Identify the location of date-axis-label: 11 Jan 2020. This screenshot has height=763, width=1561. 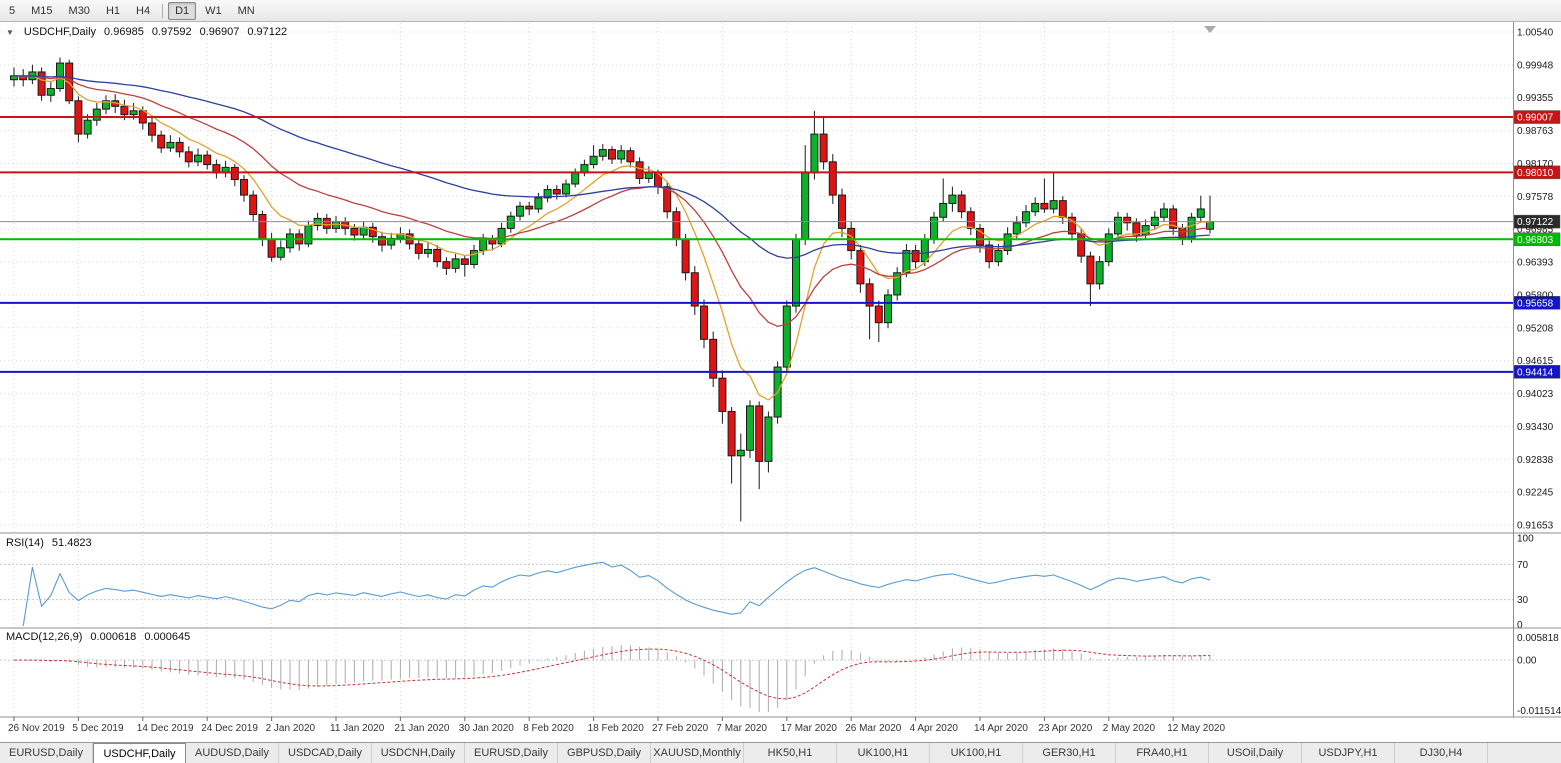
(357, 728).